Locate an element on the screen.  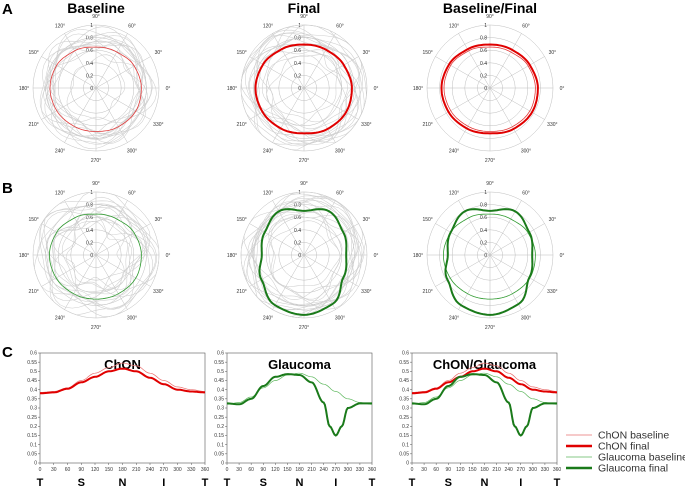
tsnit-label: S is located at coordinates (81, 483).